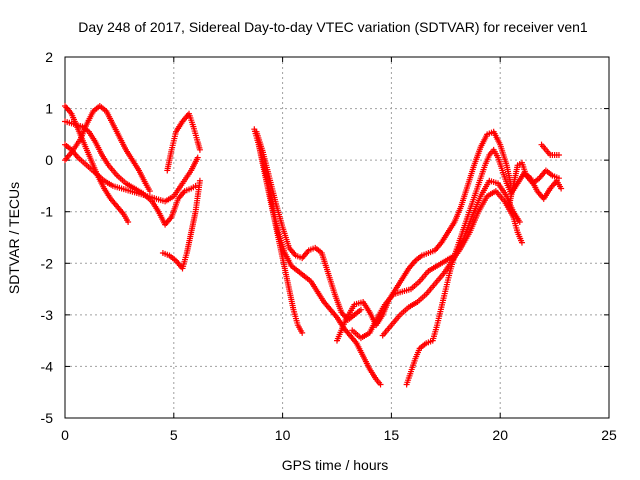 The image size is (640, 480). Describe the element at coordinates (335, 465) in the screenshot. I see `x-axis-label: GPS time / hours` at that location.